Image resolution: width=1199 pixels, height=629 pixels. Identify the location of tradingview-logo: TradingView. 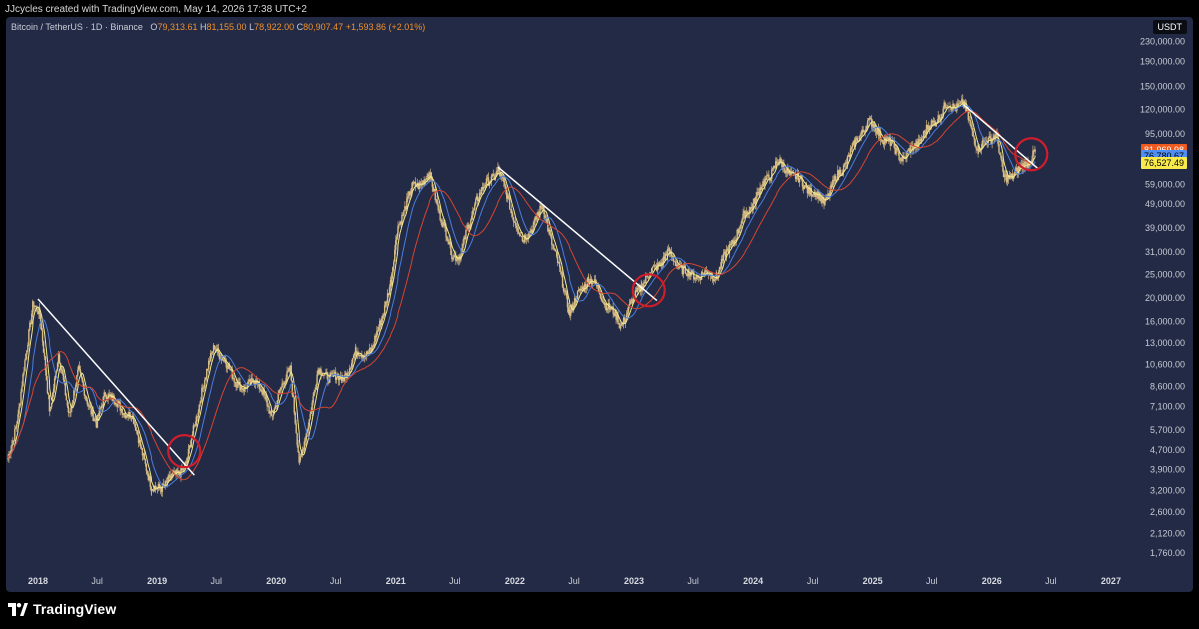
(62, 609).